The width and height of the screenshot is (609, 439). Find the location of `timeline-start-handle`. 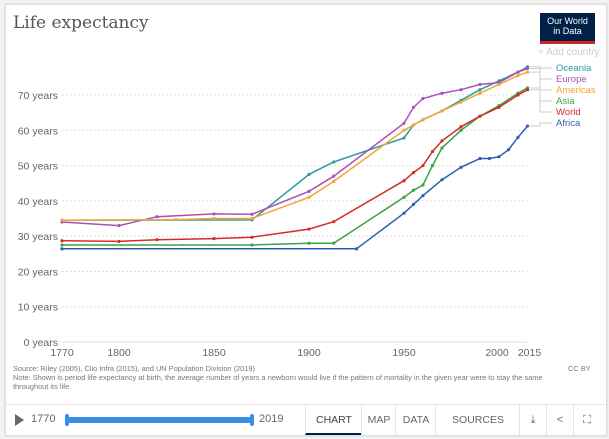

timeline-start-handle is located at coordinates (67, 420).